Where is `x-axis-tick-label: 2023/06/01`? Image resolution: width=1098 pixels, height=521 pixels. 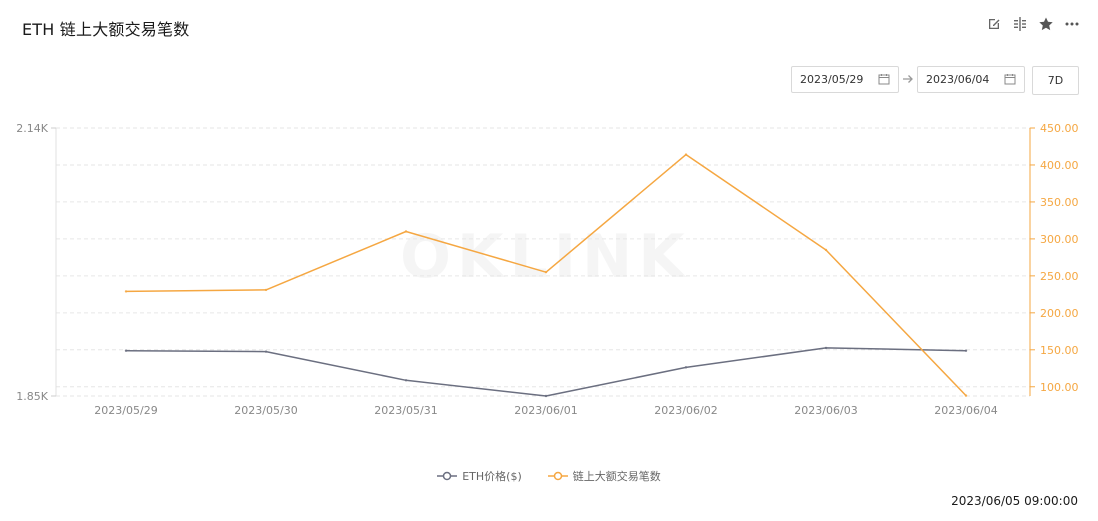 x-axis-tick-label: 2023/06/01 is located at coordinates (545, 410).